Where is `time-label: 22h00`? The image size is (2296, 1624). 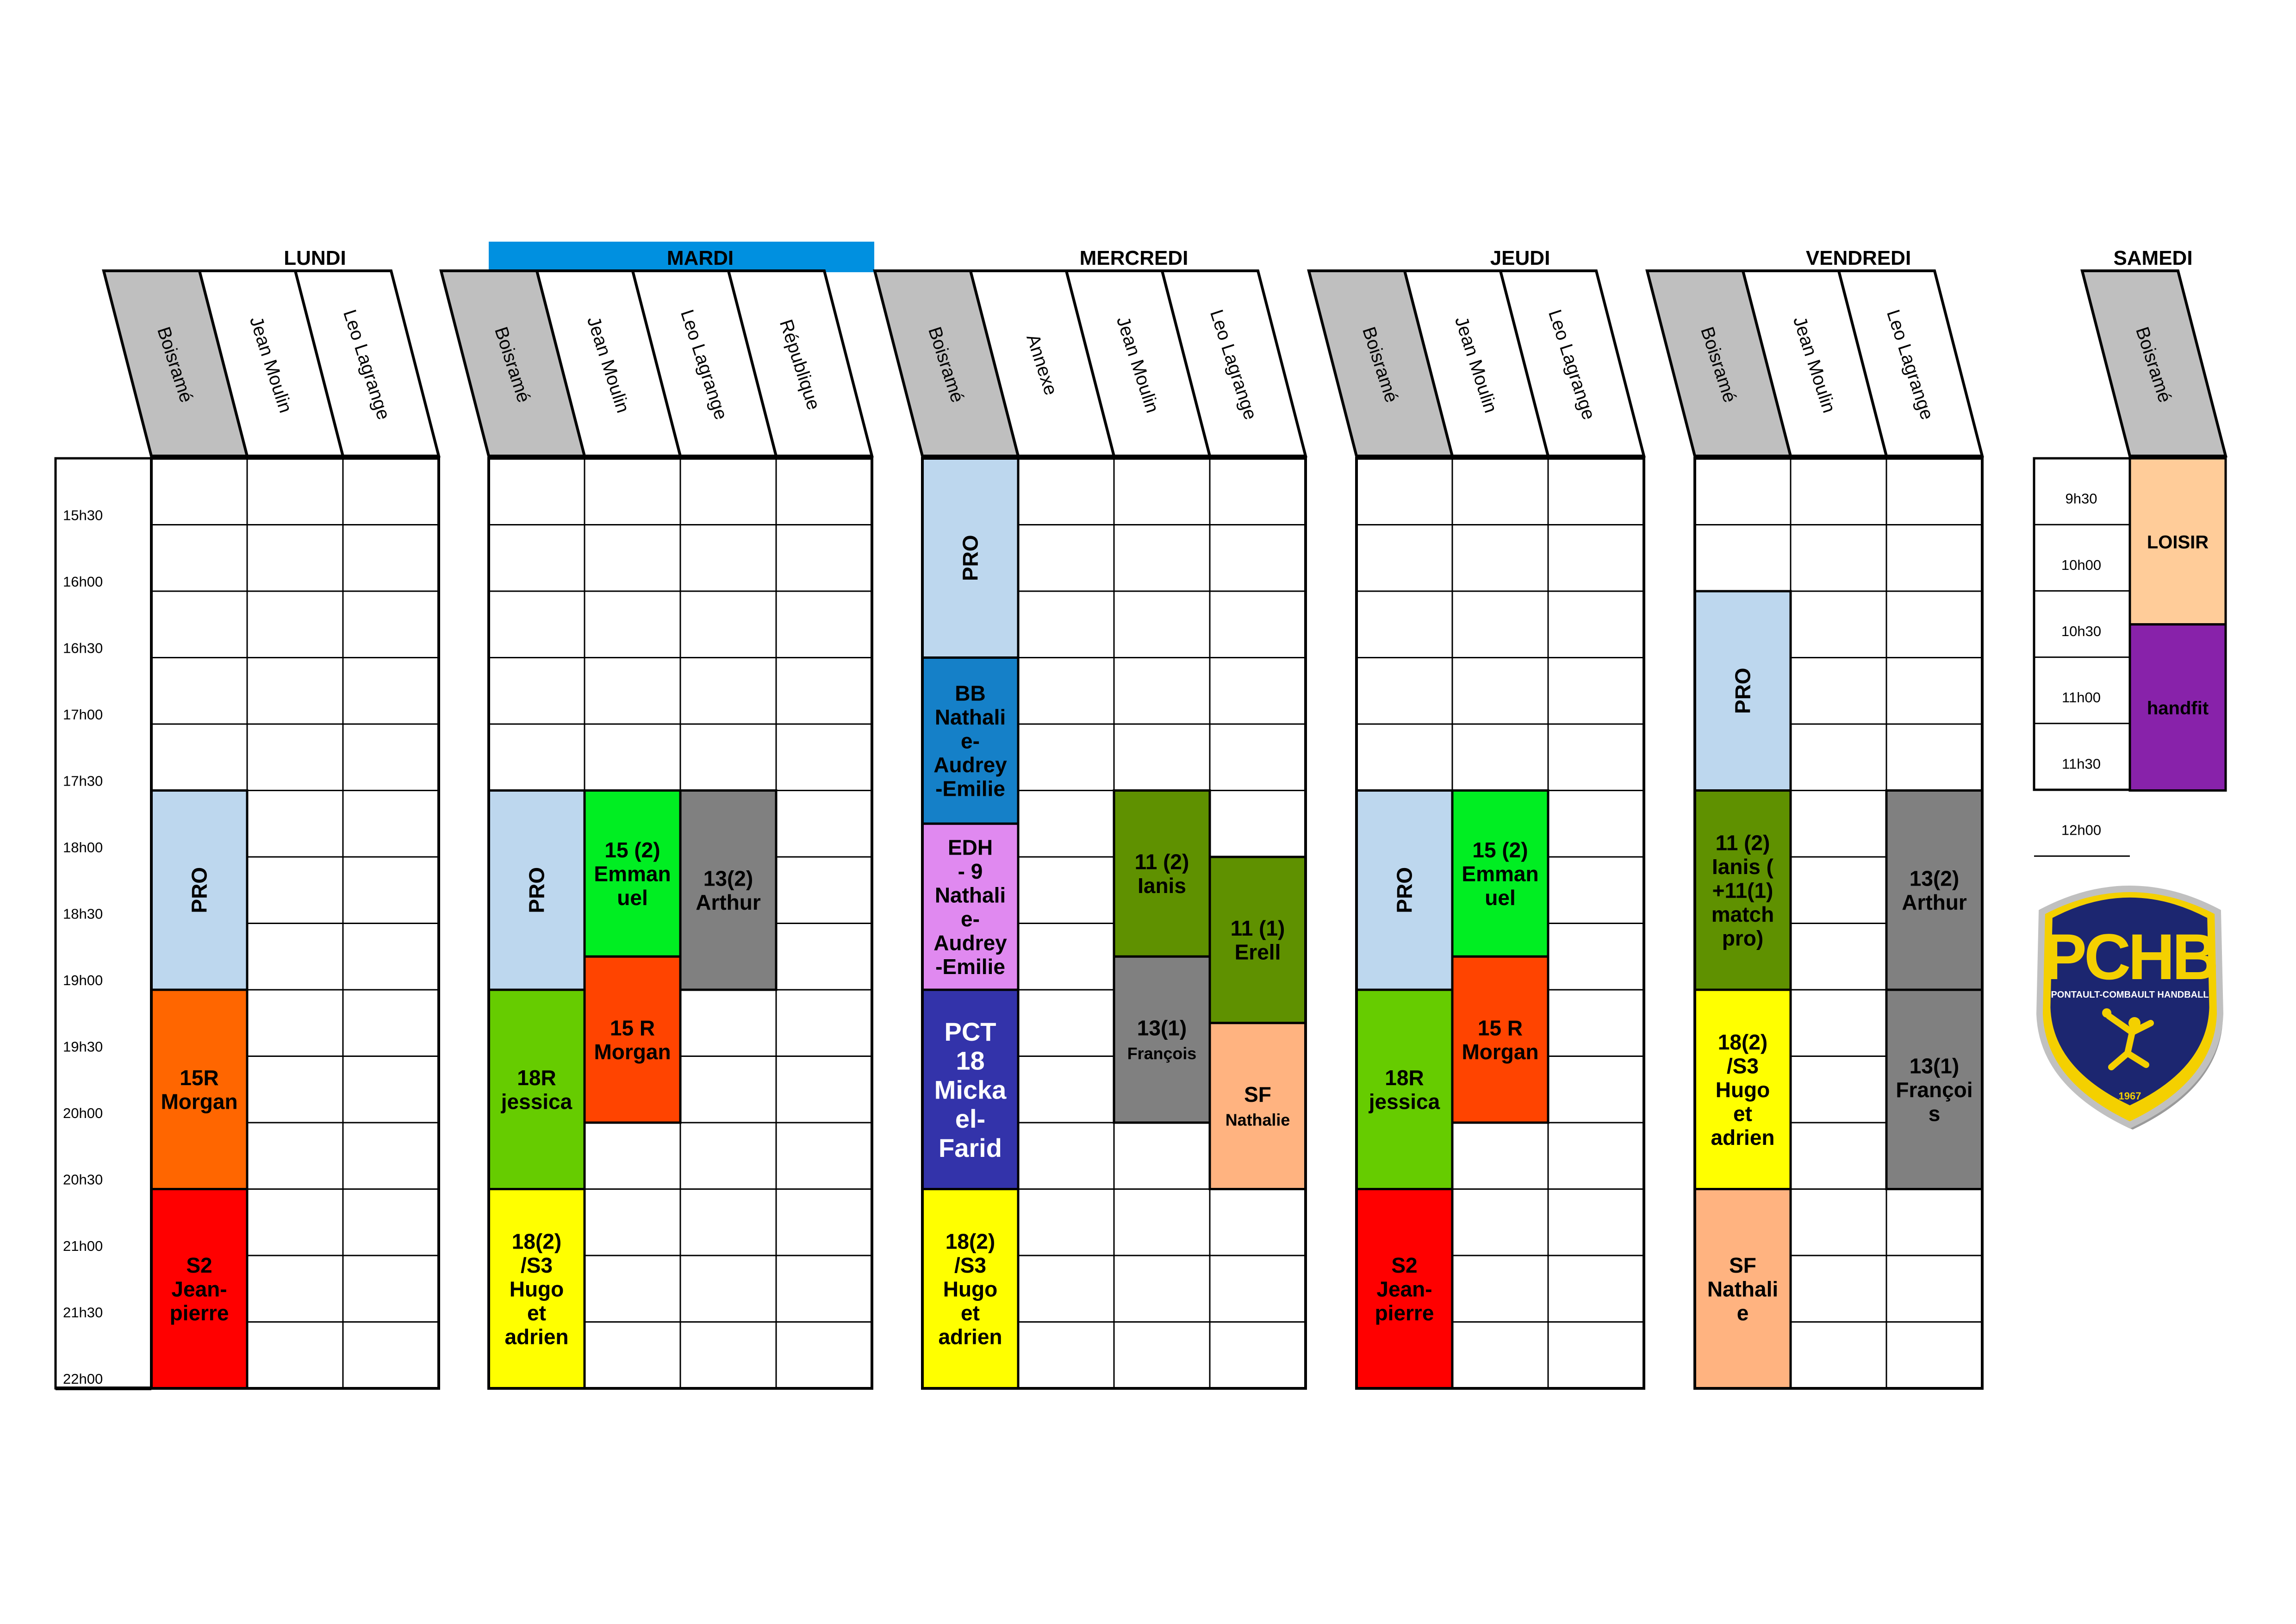 time-label: 22h00 is located at coordinates (83, 1379).